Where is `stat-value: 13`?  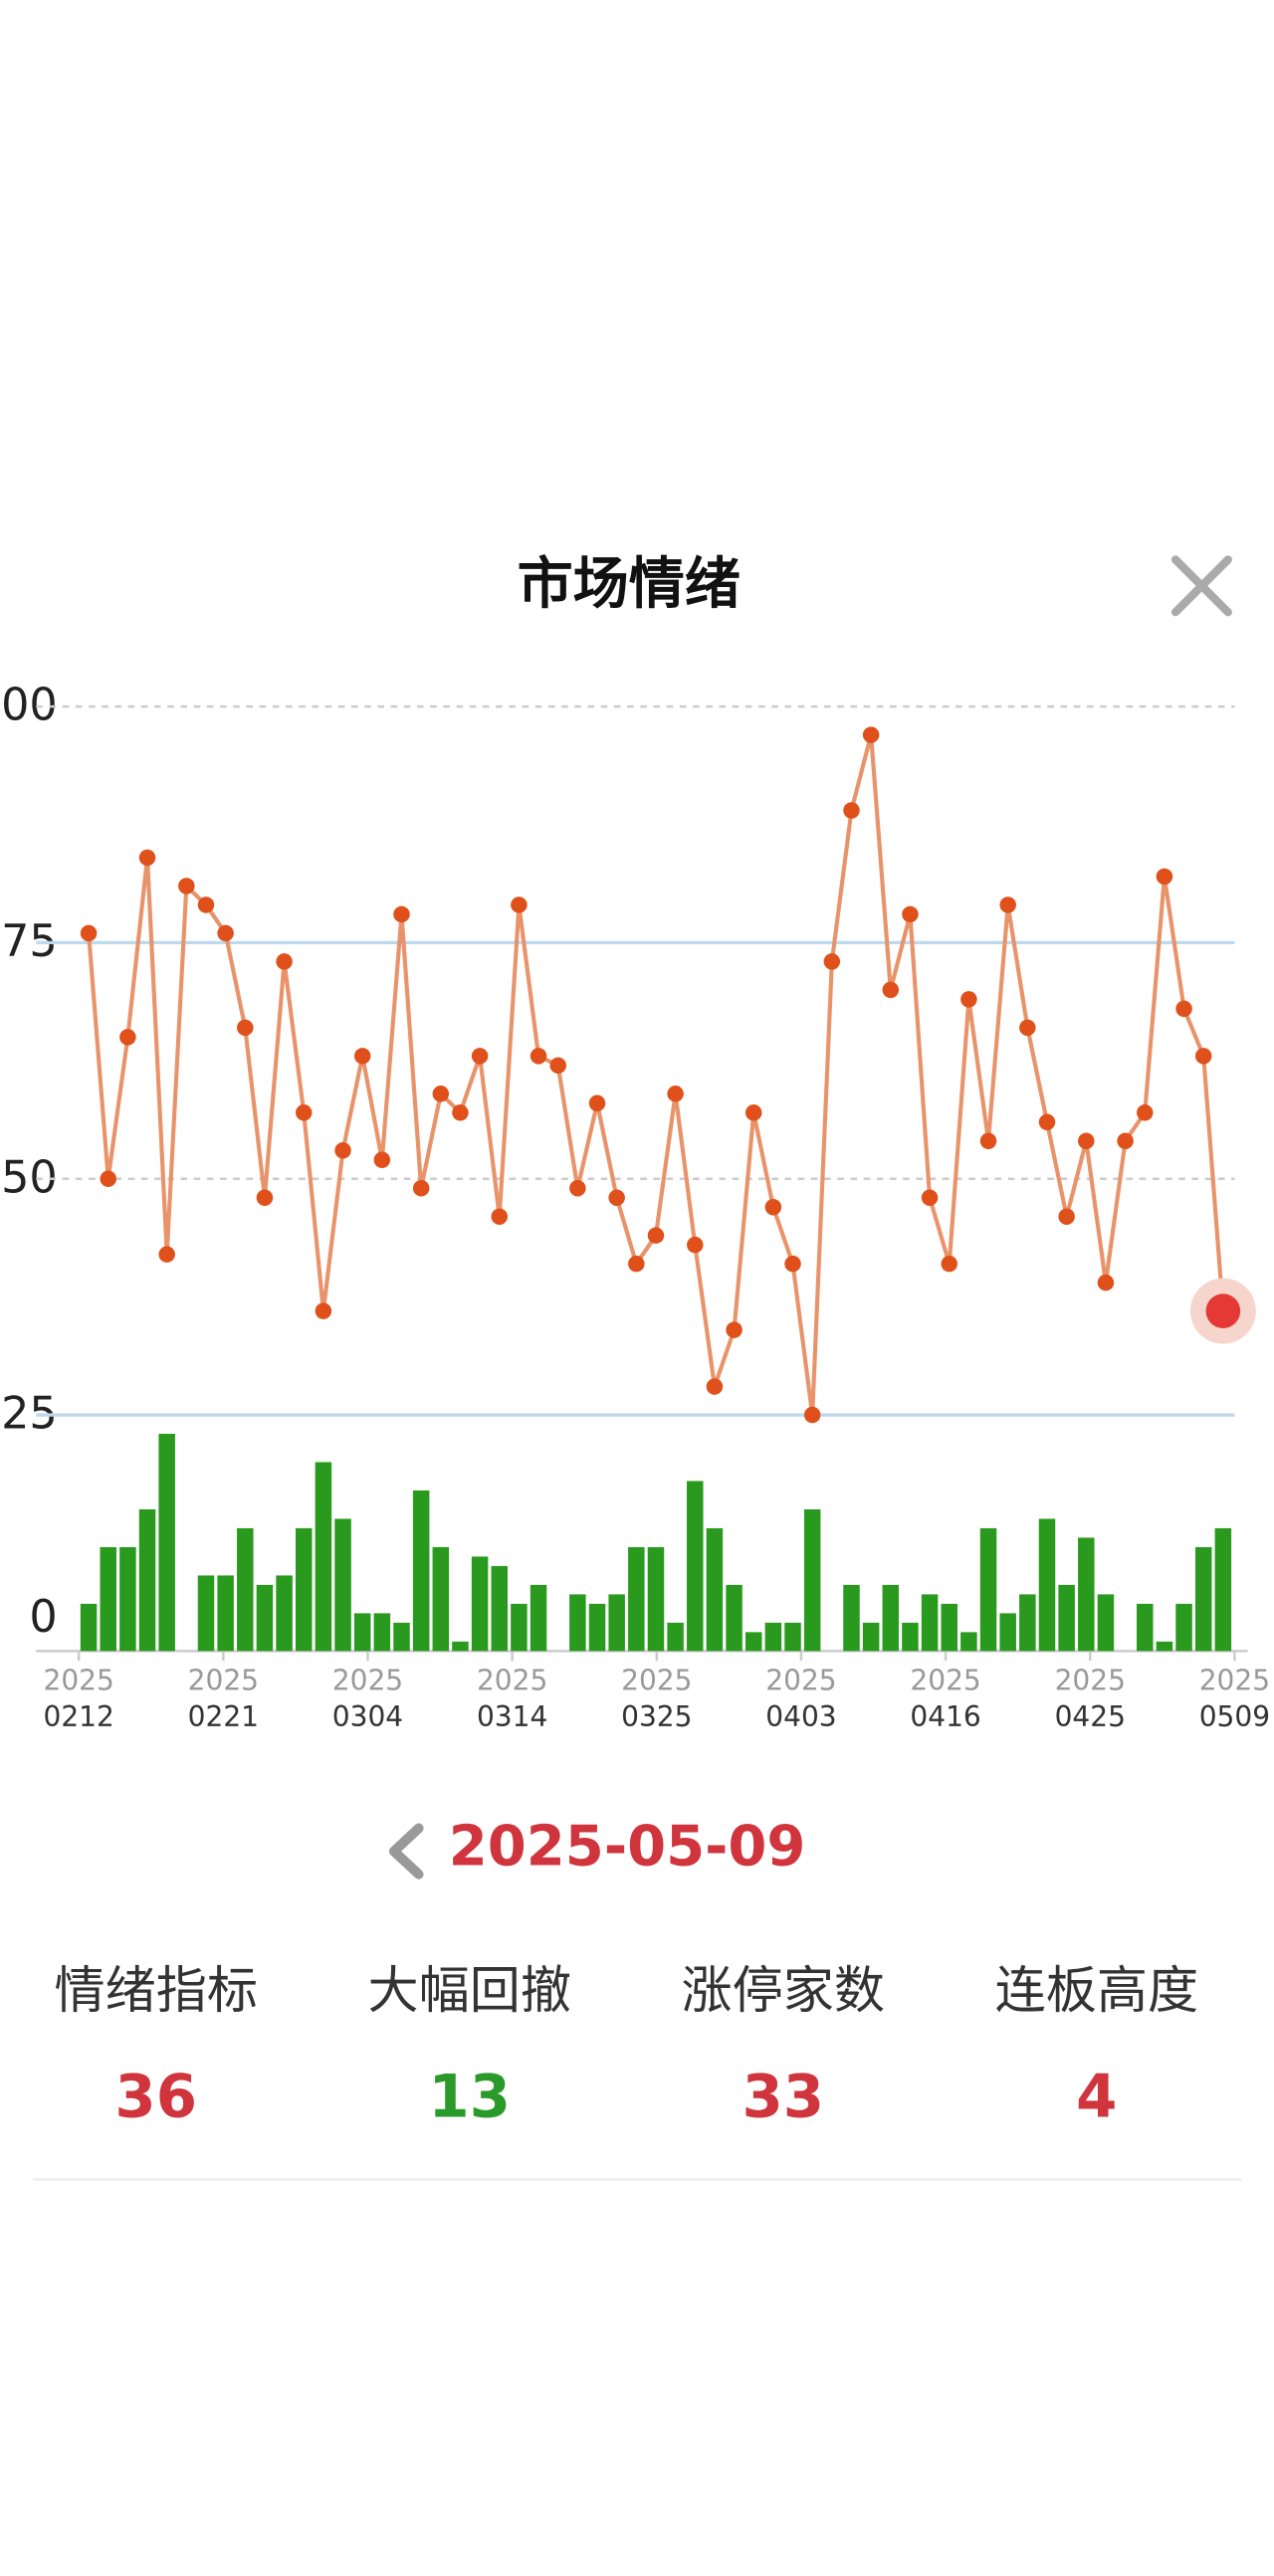
stat-value: 13 is located at coordinates (469, 2097).